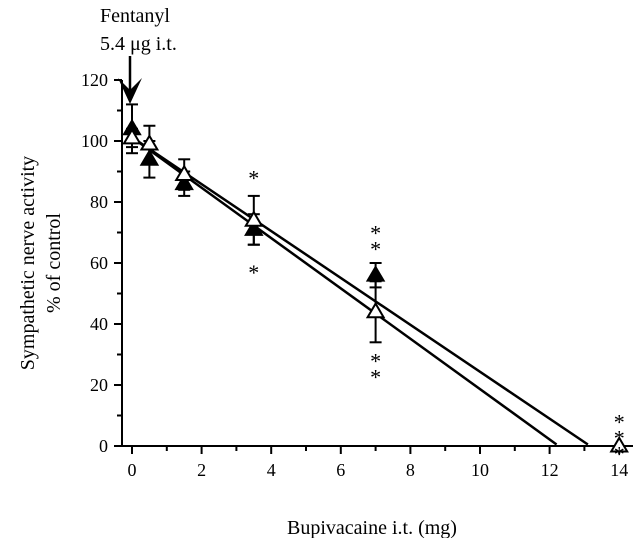 The width and height of the screenshot is (633, 538). Describe the element at coordinates (480, 470) in the screenshot. I see `x-tick-label: 10` at that location.